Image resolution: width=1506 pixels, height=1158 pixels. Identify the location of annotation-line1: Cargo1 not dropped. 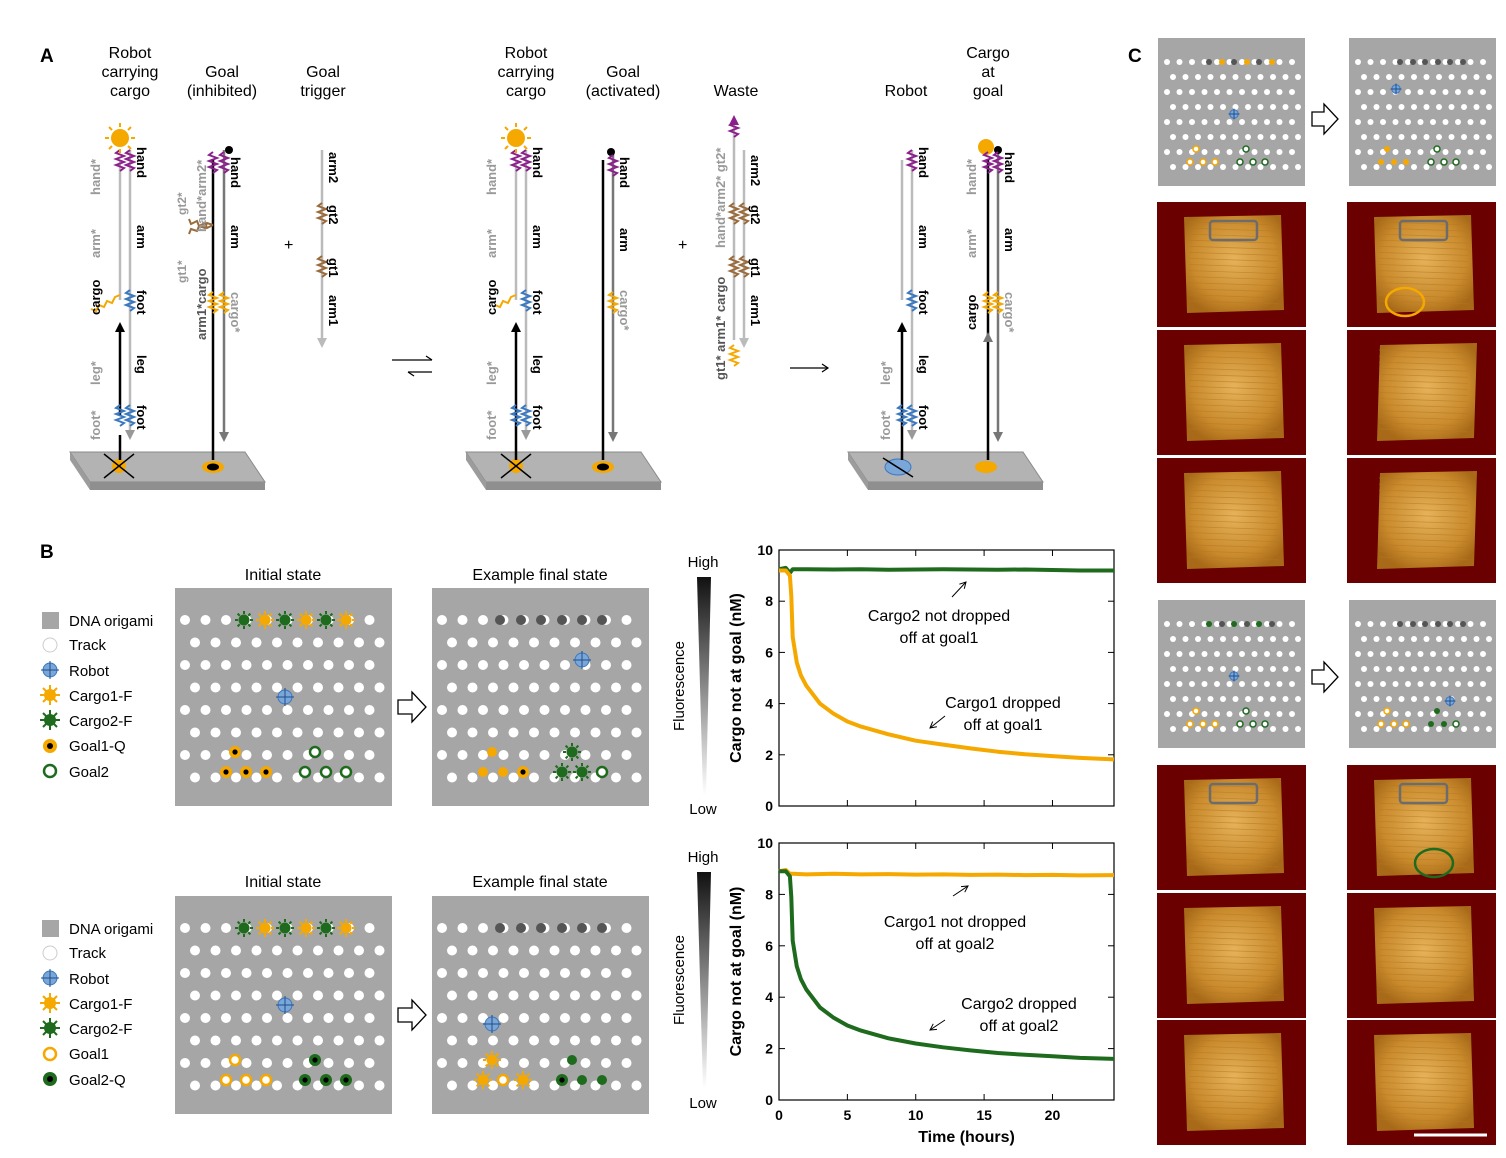
(955, 922).